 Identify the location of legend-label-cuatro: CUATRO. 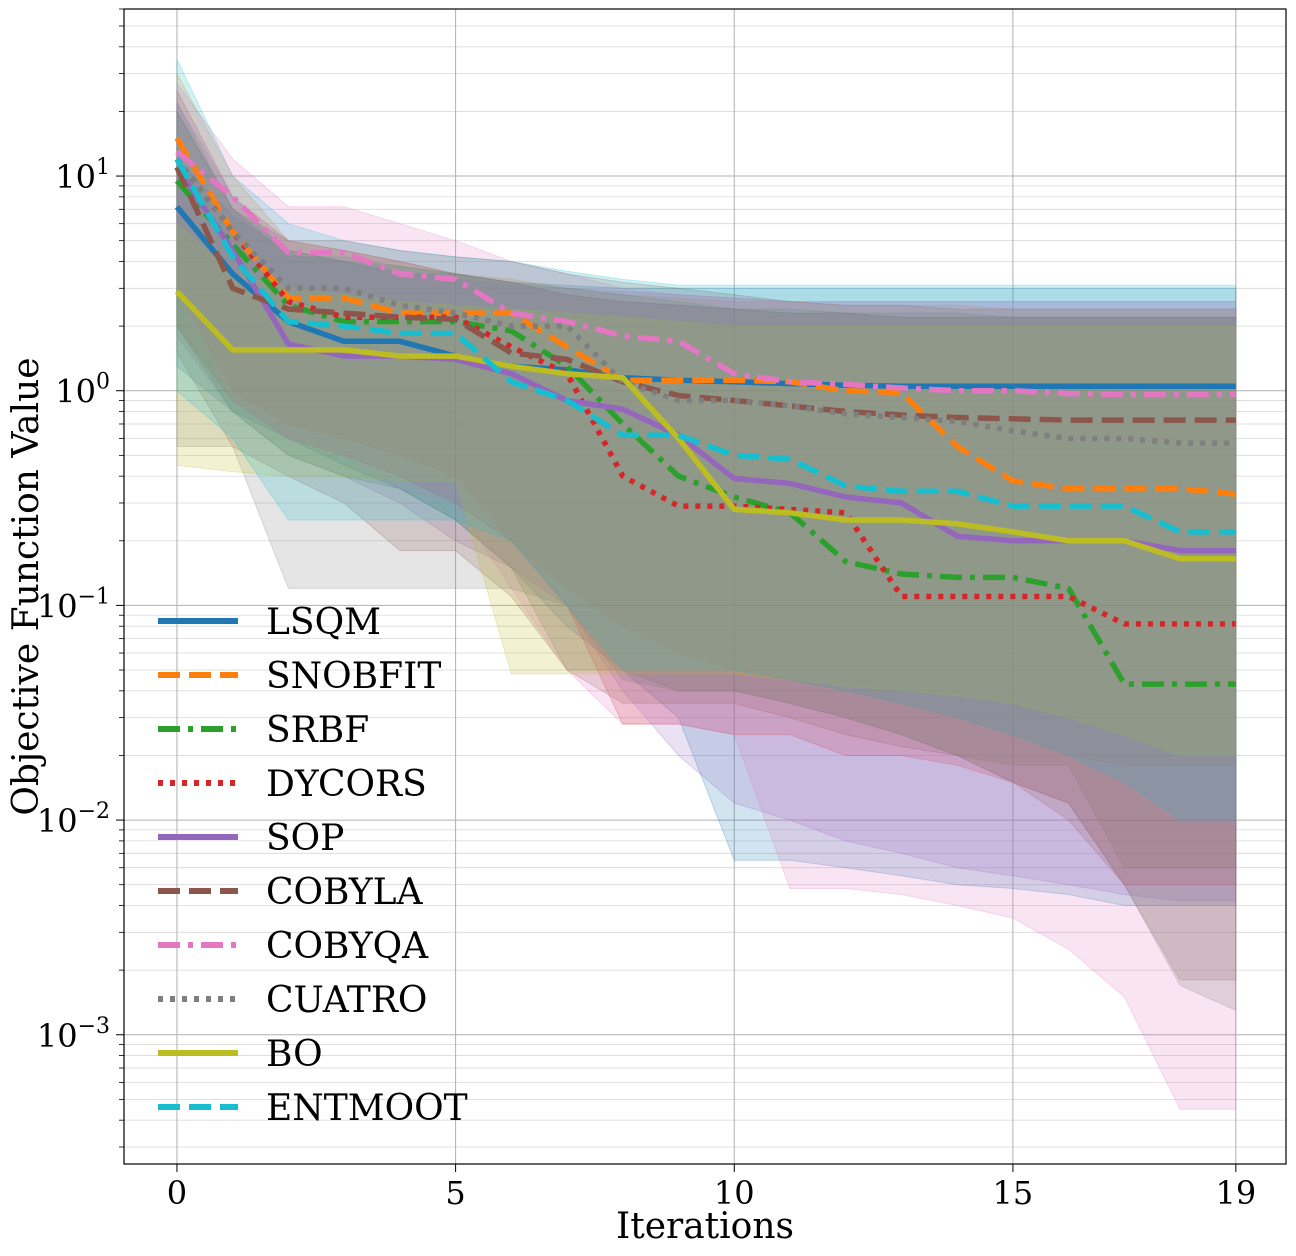
(346, 1000).